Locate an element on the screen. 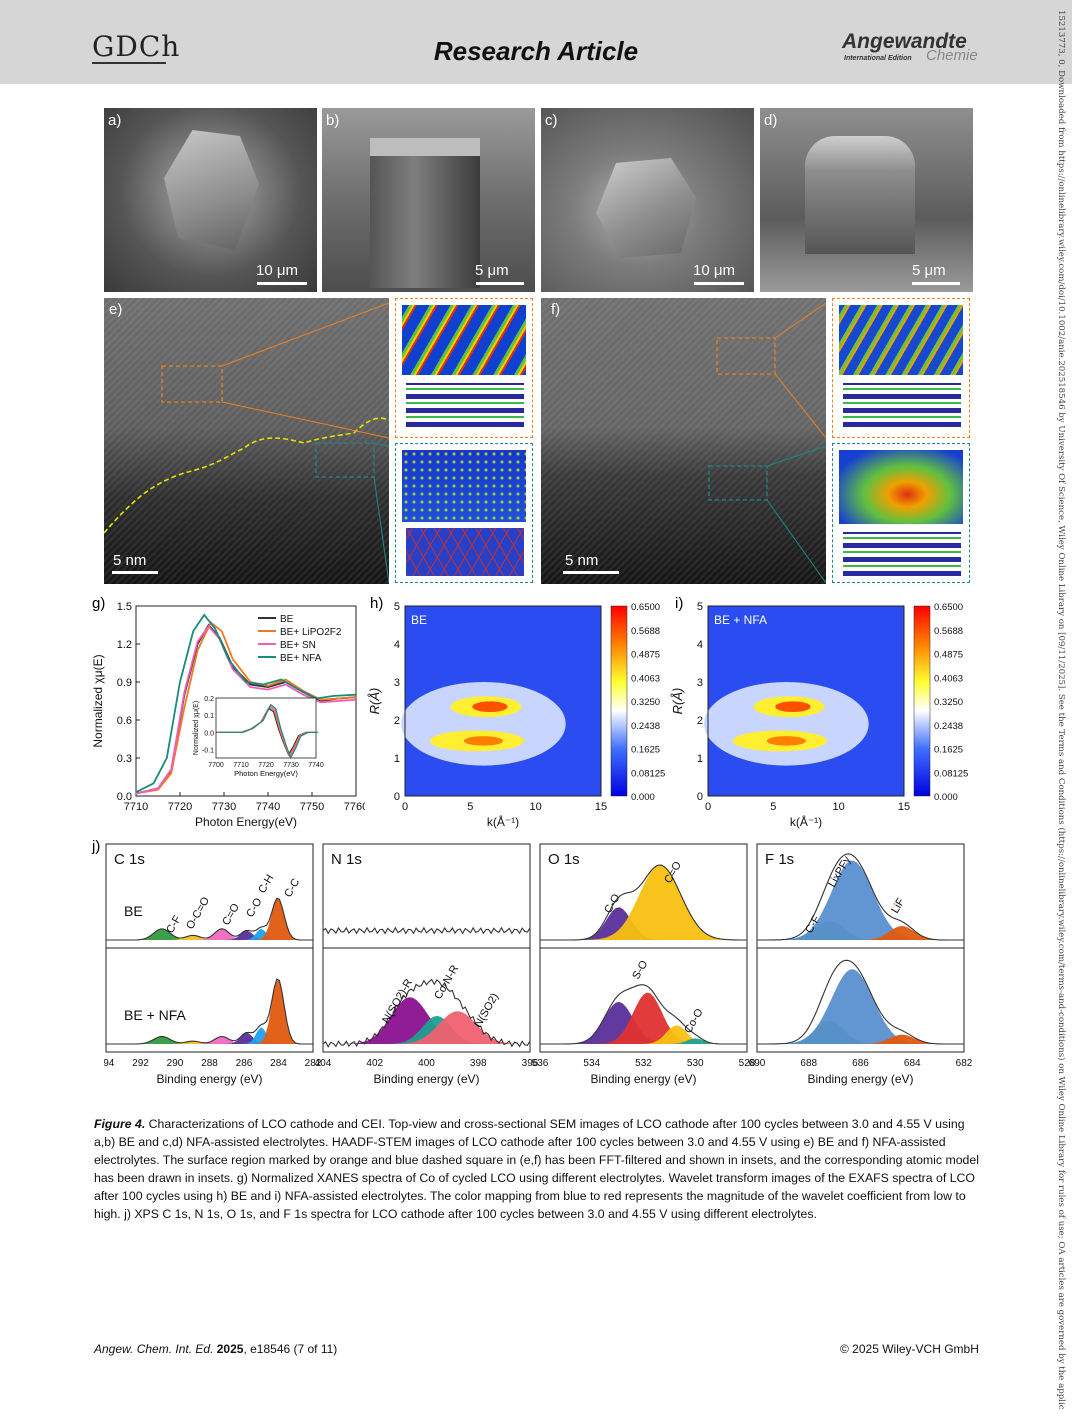 The image size is (1072, 1424). x-tick-label: 528 is located at coordinates (747, 1063).